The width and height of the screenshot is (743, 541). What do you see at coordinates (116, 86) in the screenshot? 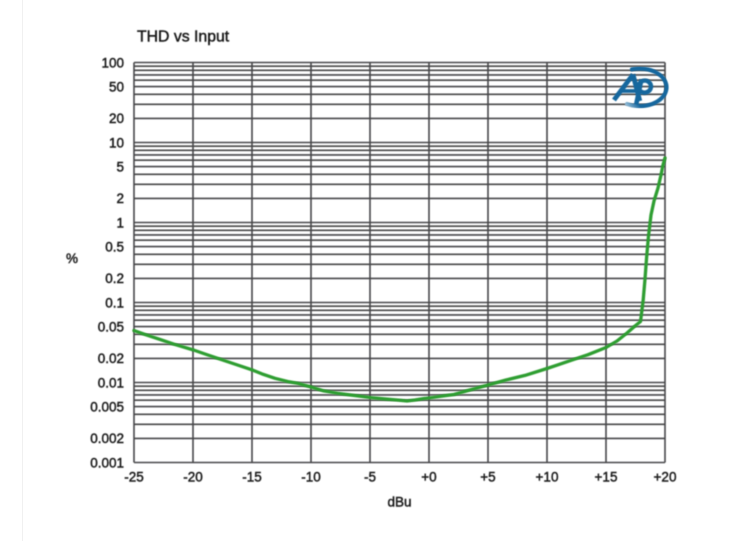
I see `svg-text: 50` at bounding box center [116, 86].